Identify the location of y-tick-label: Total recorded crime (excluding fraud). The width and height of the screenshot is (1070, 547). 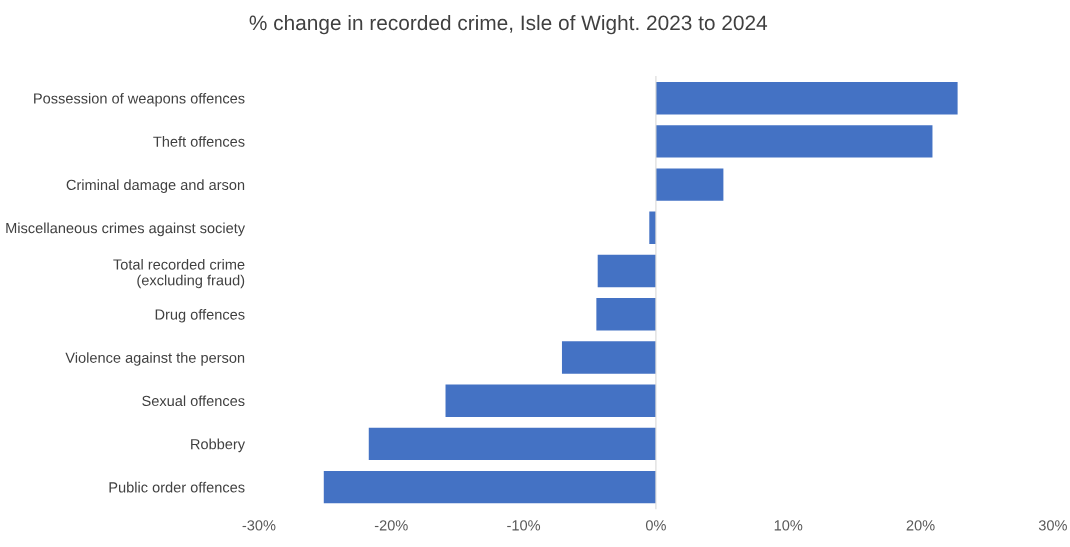
(179, 273).